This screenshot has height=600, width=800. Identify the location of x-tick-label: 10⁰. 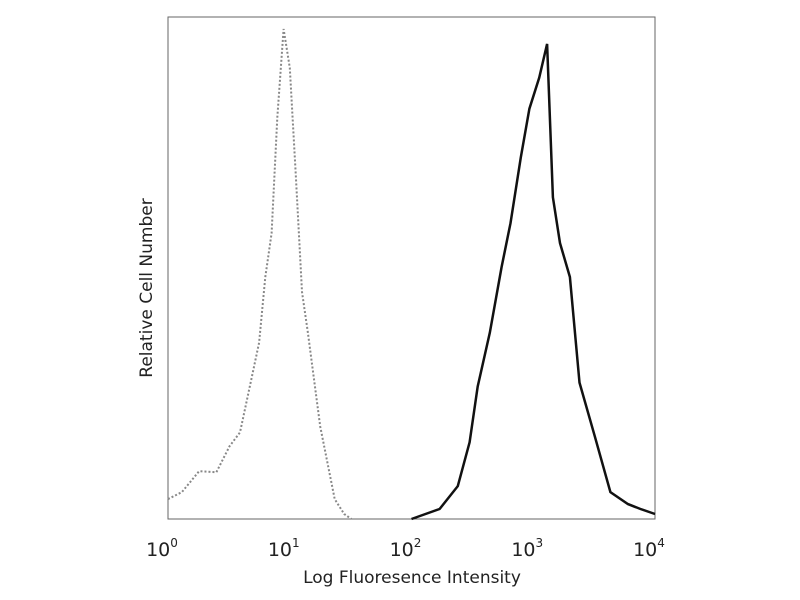
(162, 548).